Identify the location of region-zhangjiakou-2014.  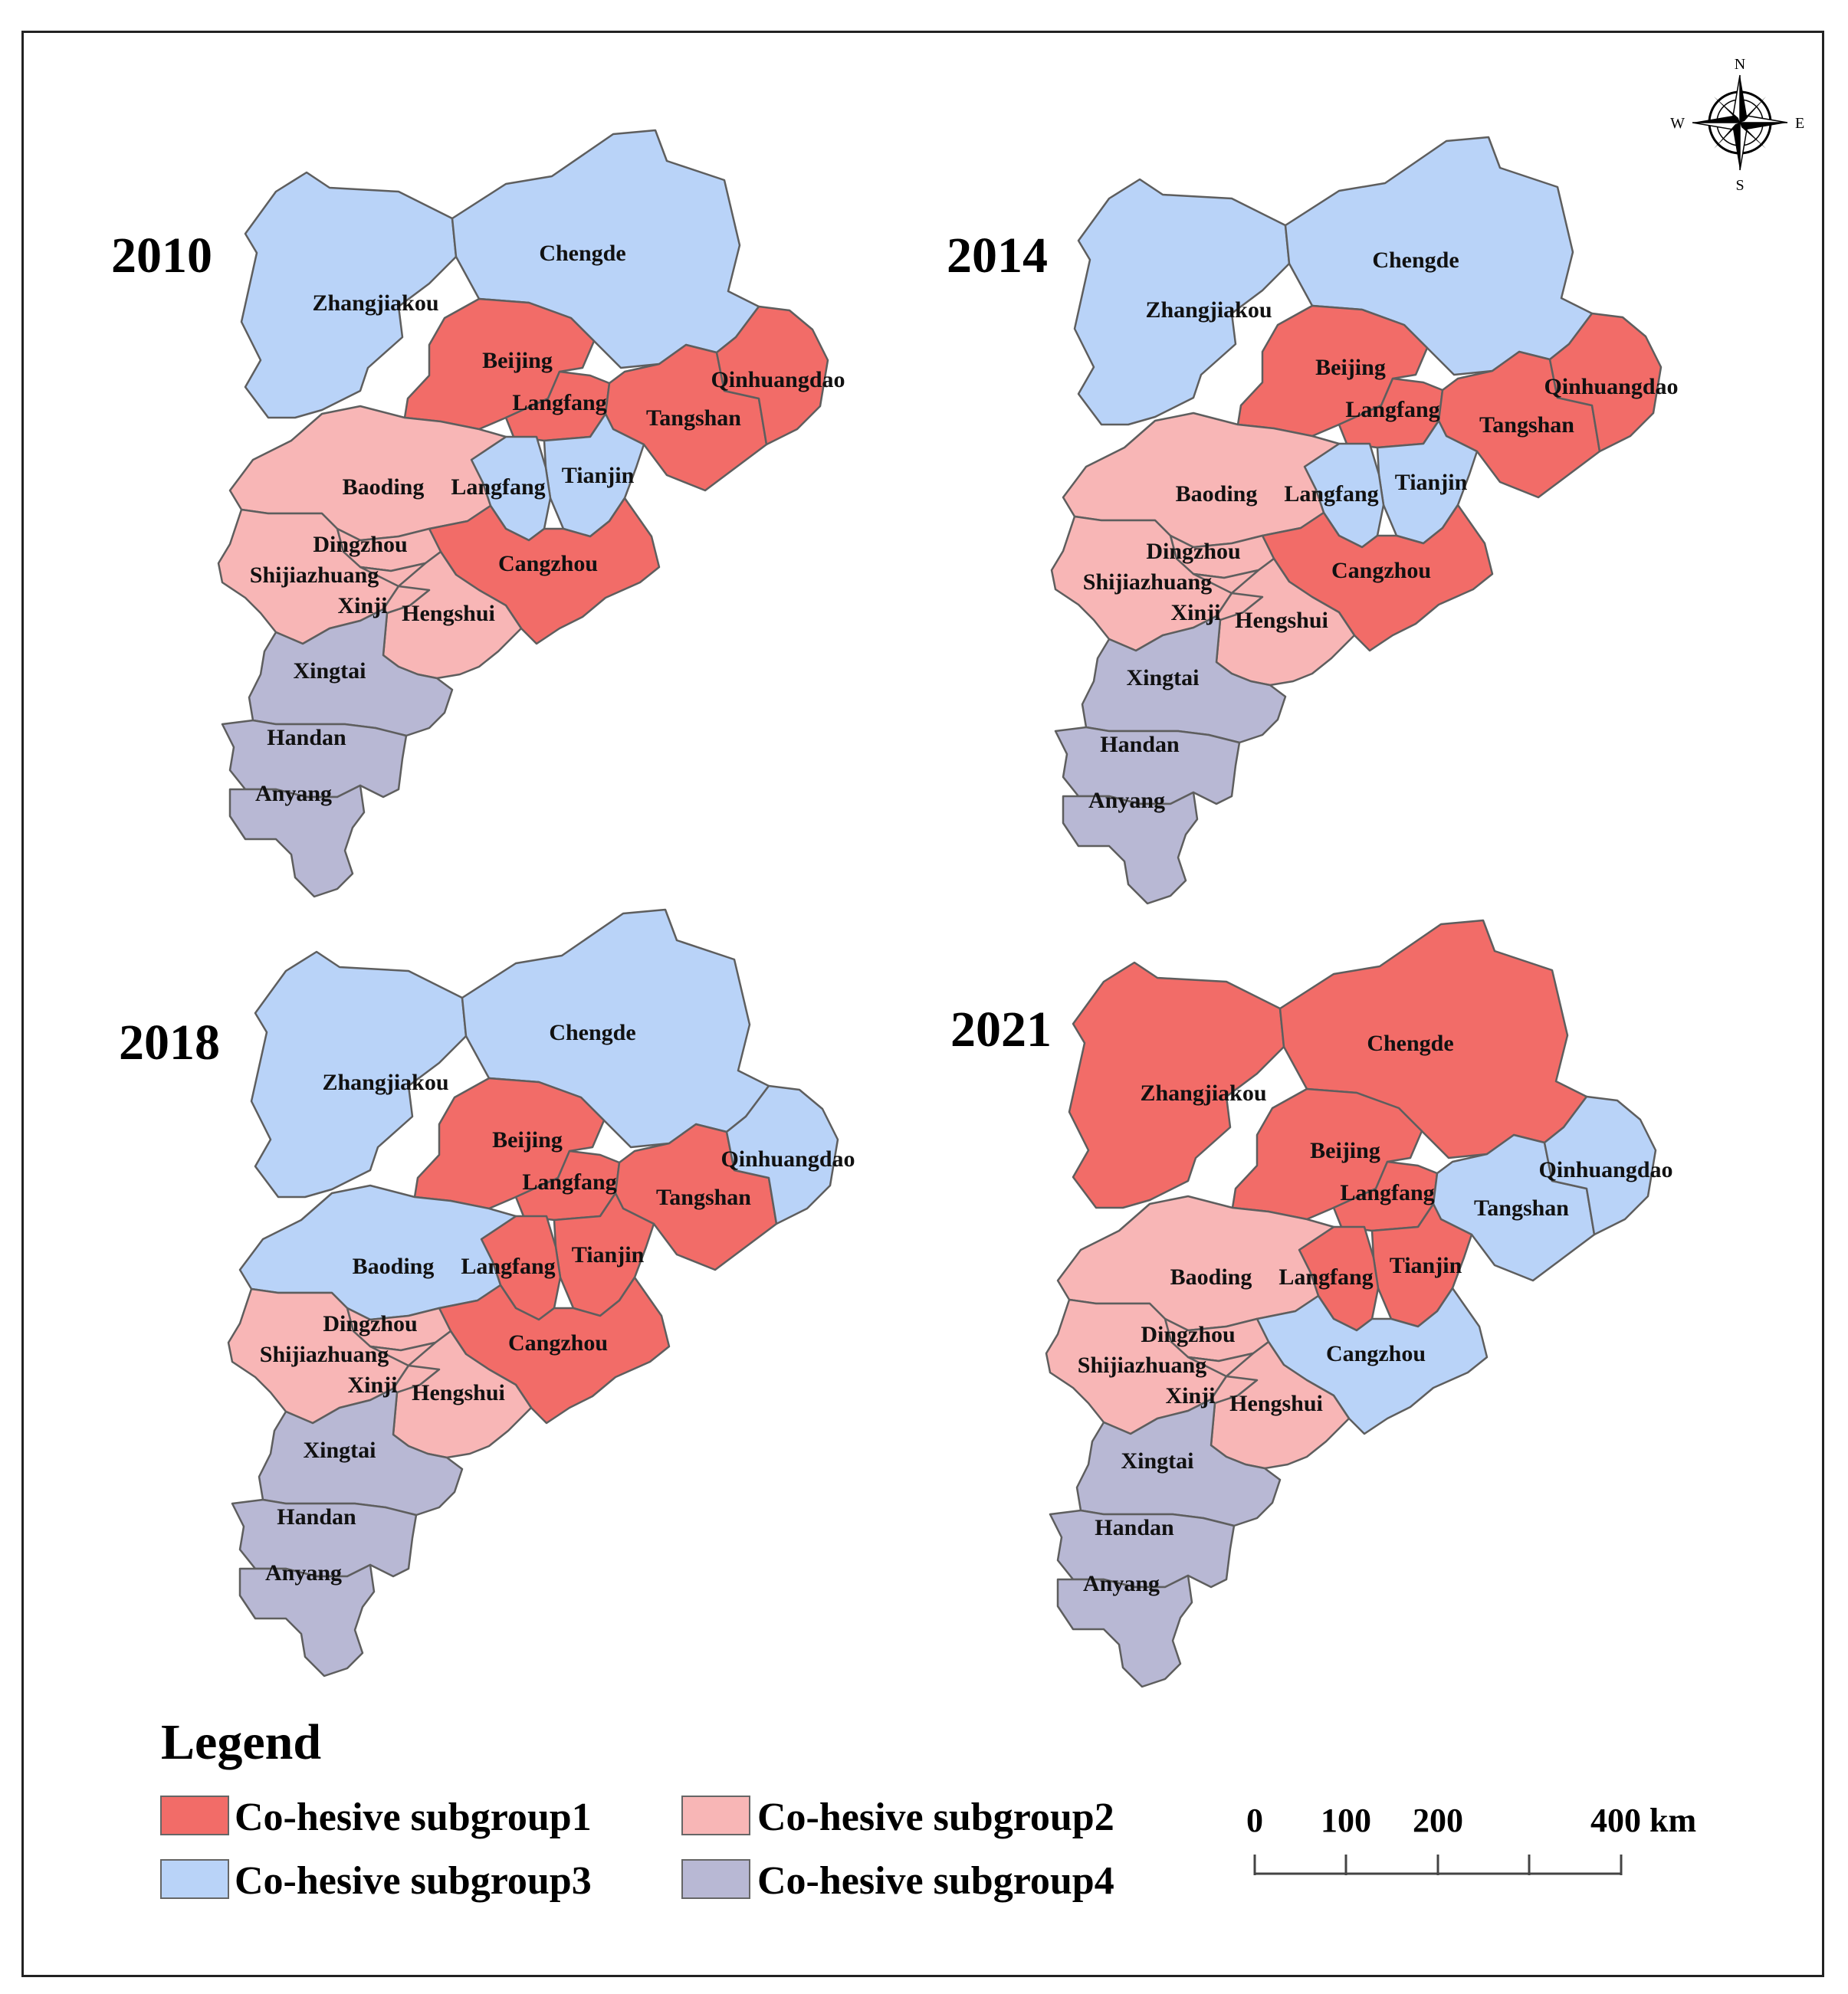
(1182, 302).